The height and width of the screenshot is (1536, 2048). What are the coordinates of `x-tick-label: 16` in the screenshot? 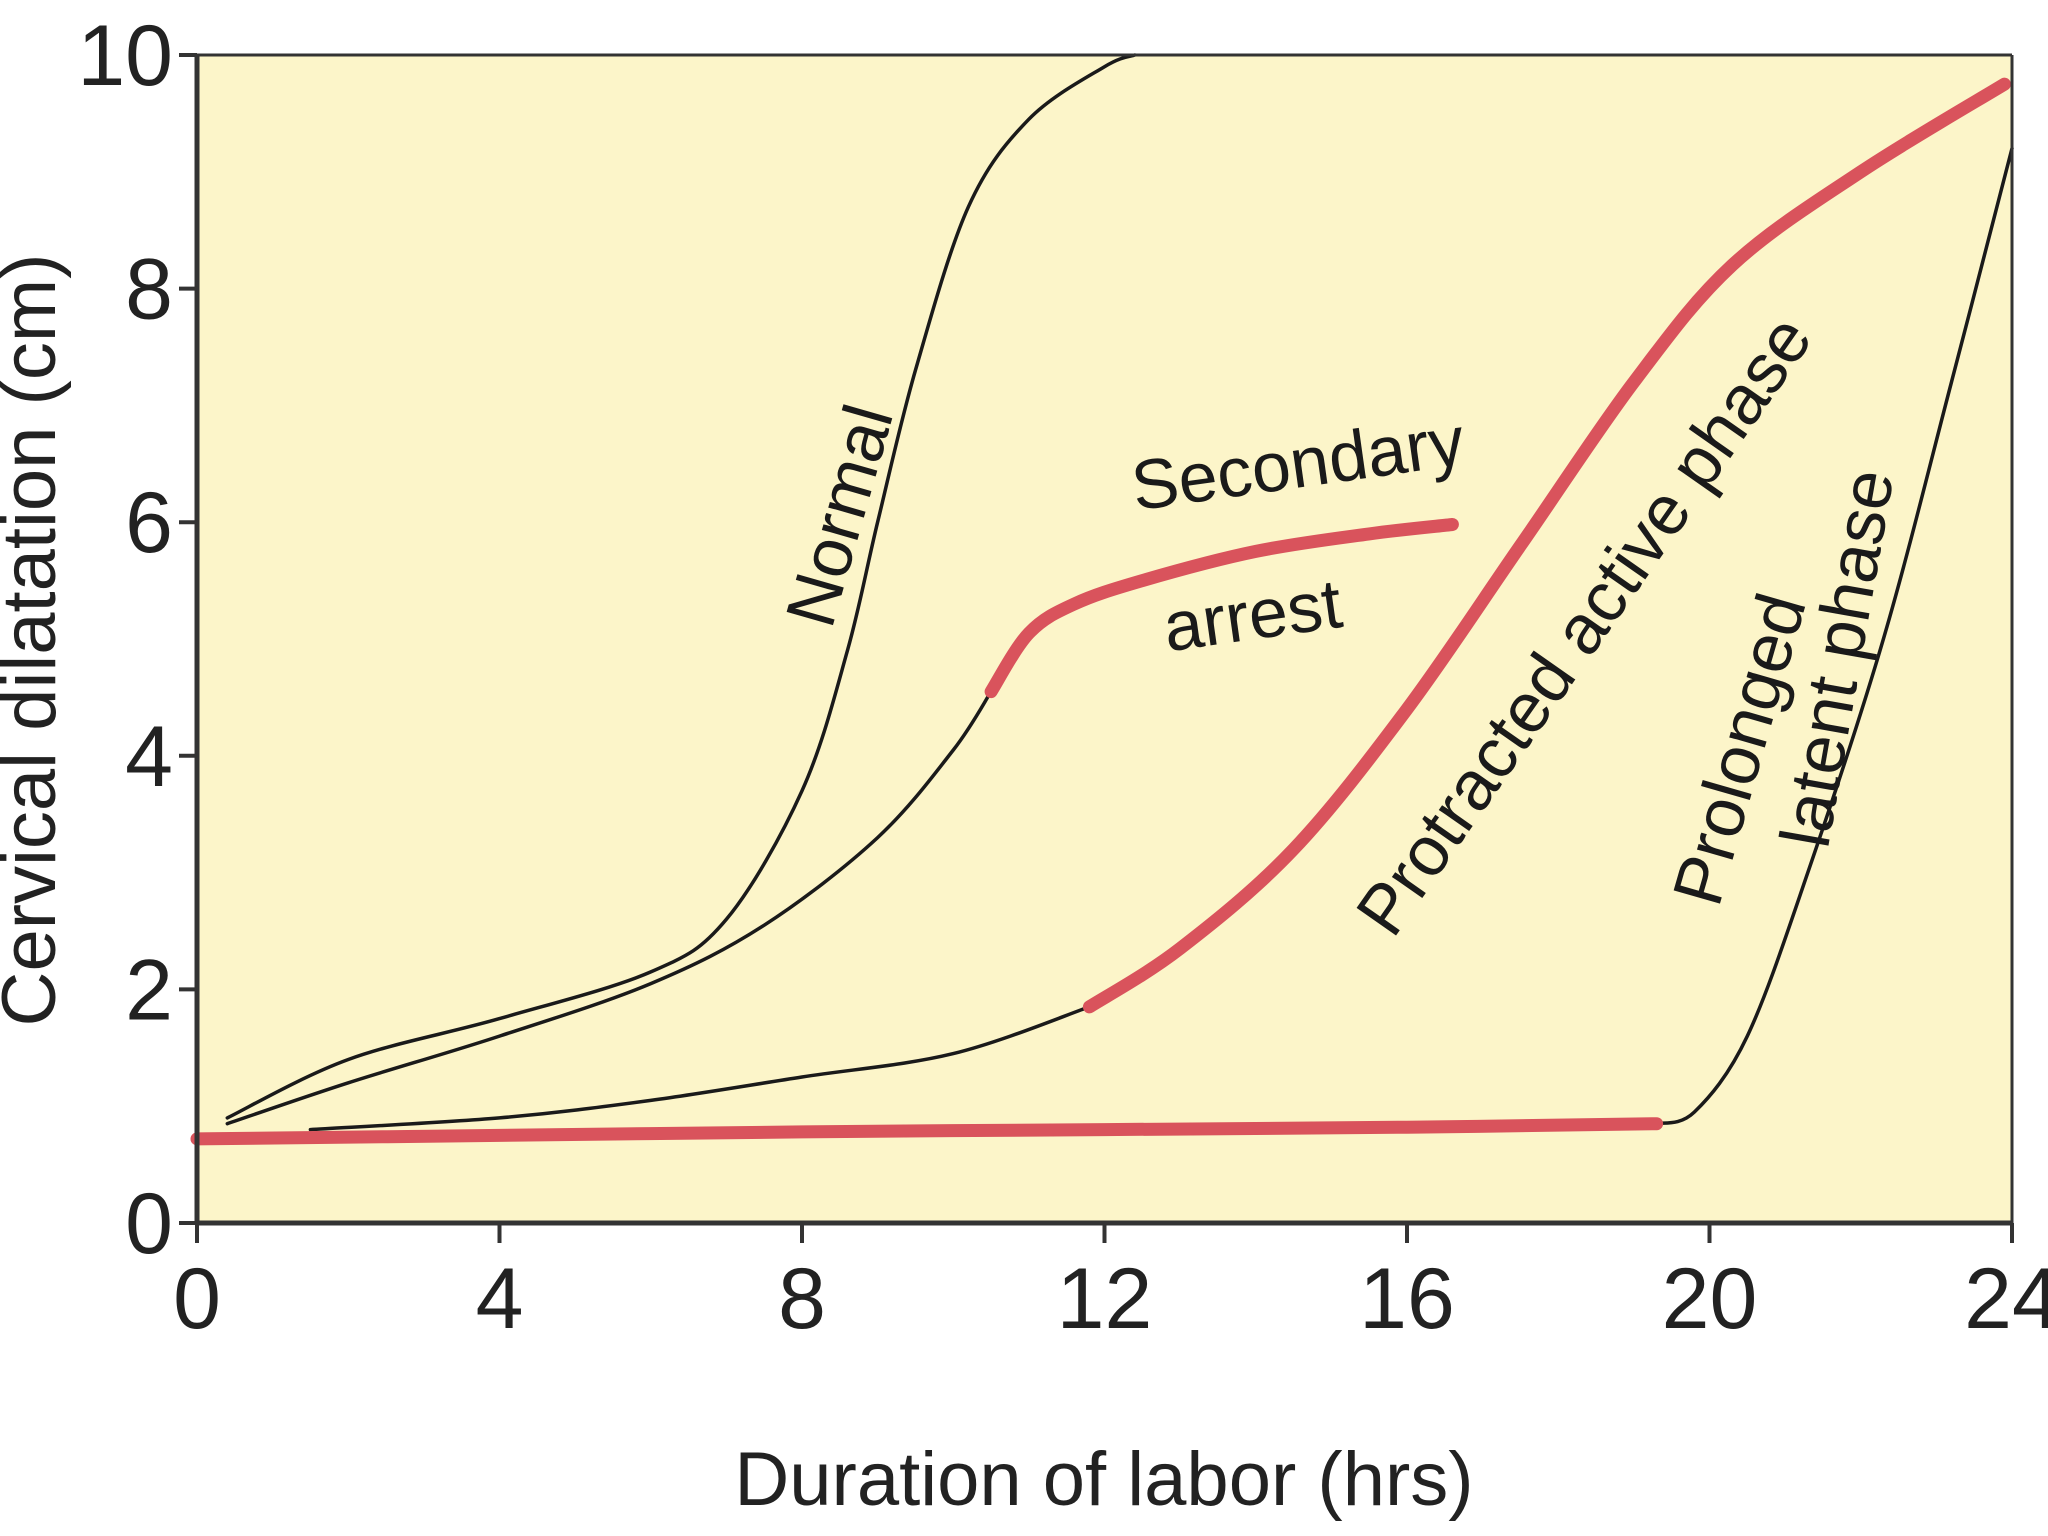 It's located at (1407, 1299).